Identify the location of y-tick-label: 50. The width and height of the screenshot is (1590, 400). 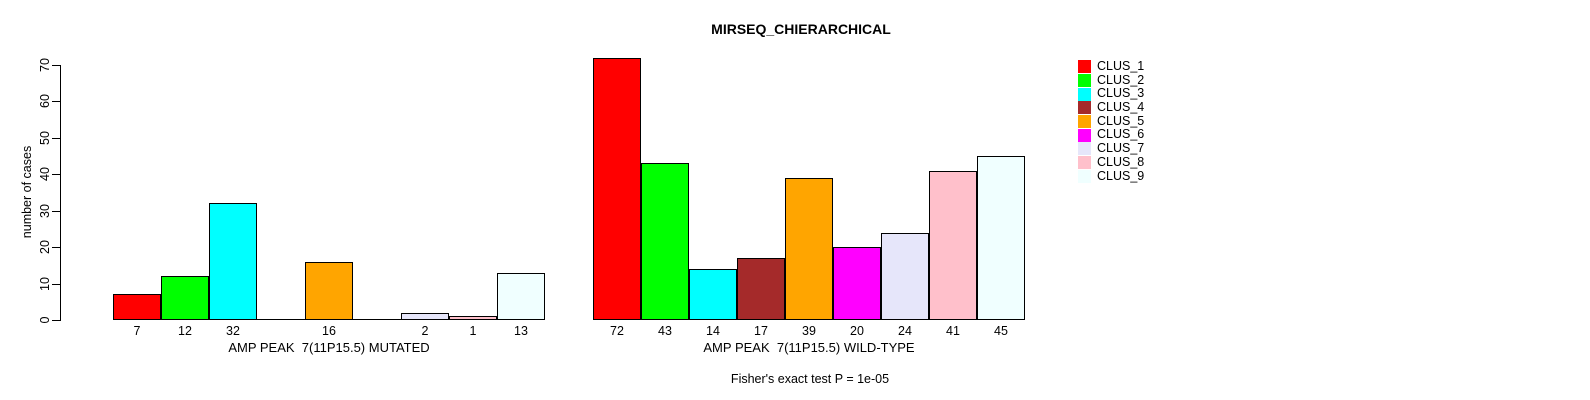
(45, 138).